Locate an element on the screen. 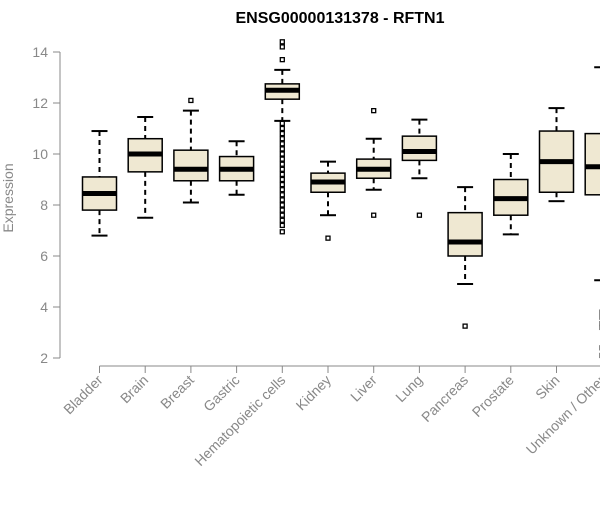 The image size is (600, 505). x-tick-label: Lung is located at coordinates (408, 388).